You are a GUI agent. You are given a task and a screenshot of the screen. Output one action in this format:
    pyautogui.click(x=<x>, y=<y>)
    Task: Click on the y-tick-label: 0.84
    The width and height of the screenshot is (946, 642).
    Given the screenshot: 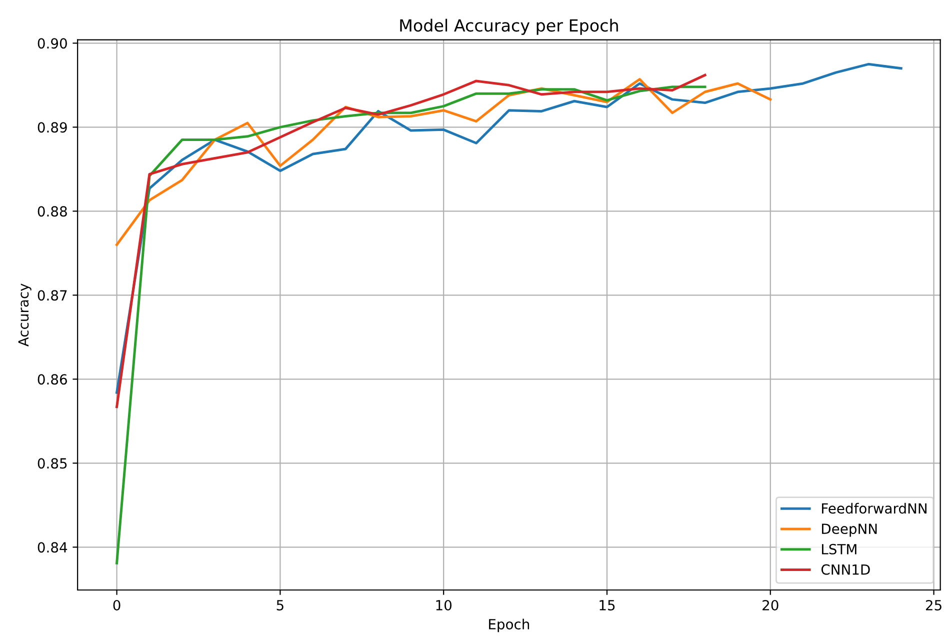 What is the action you would take?
    pyautogui.click(x=53, y=547)
    